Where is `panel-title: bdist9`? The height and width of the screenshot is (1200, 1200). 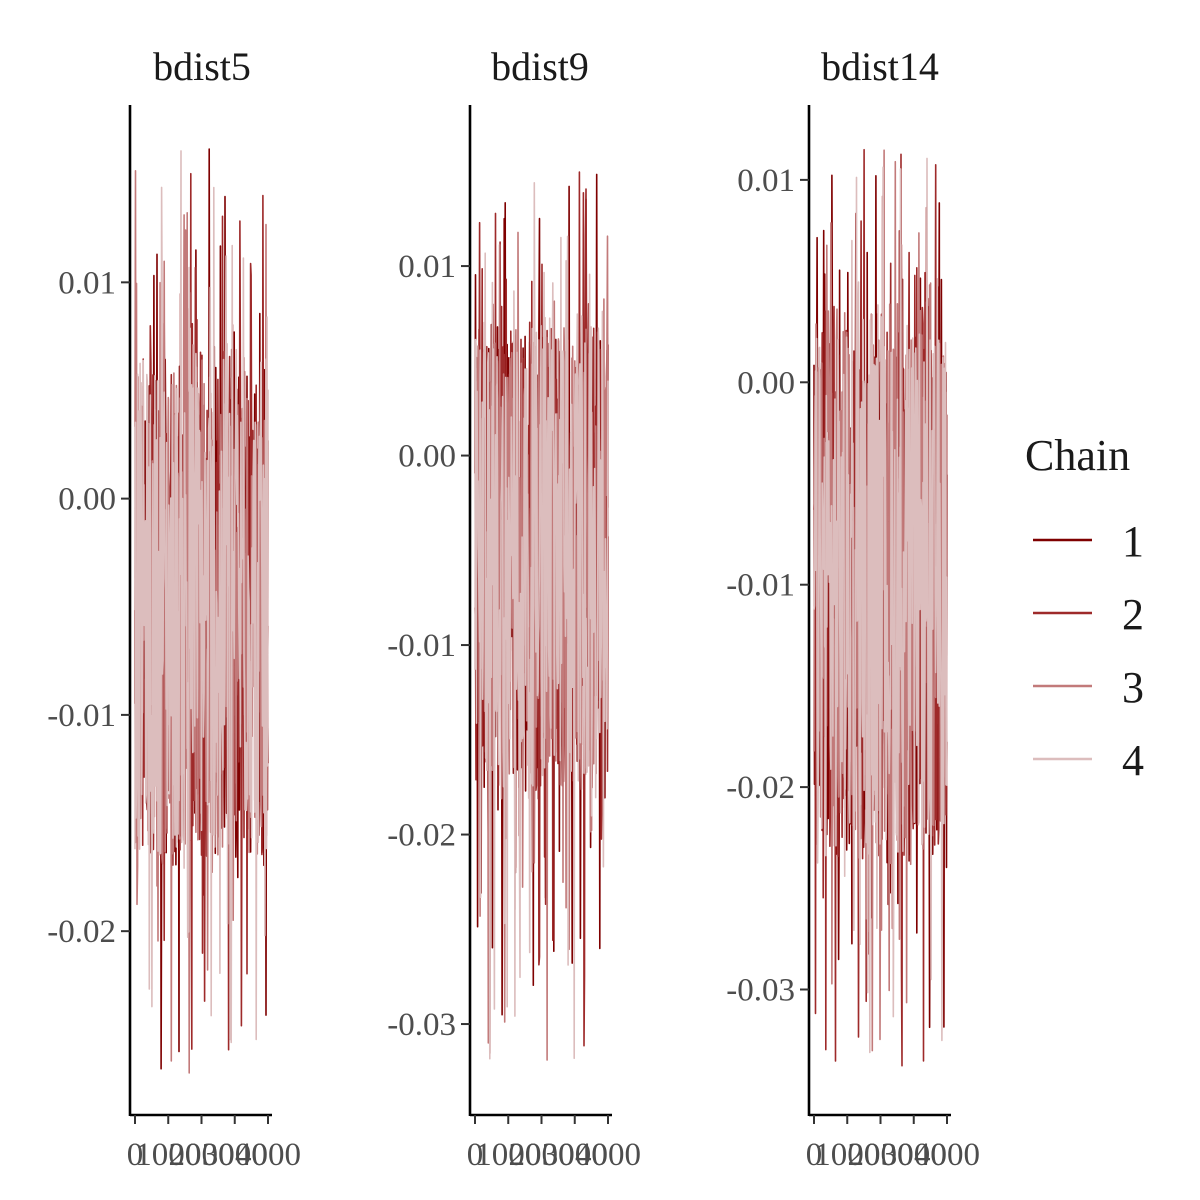 panel-title: bdist9 is located at coordinates (540, 66).